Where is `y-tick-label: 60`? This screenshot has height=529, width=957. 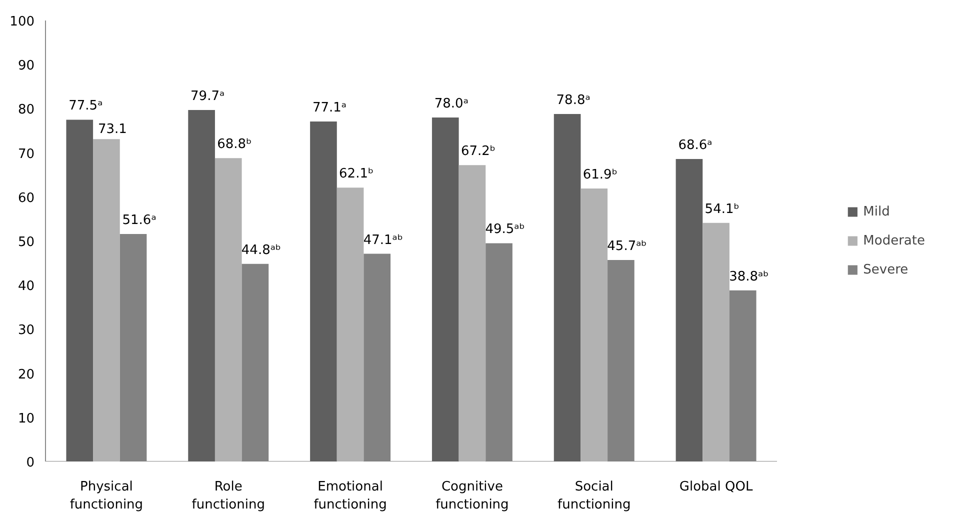
y-tick-label: 60 is located at coordinates (26, 198).